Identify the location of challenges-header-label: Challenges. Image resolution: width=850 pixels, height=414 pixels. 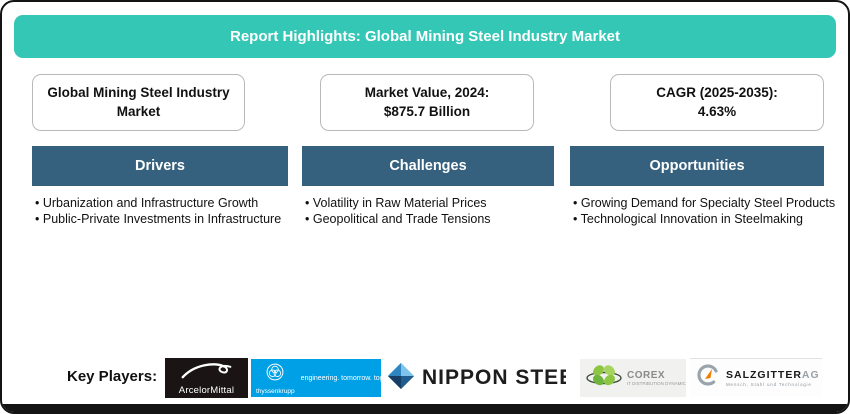
(428, 166).